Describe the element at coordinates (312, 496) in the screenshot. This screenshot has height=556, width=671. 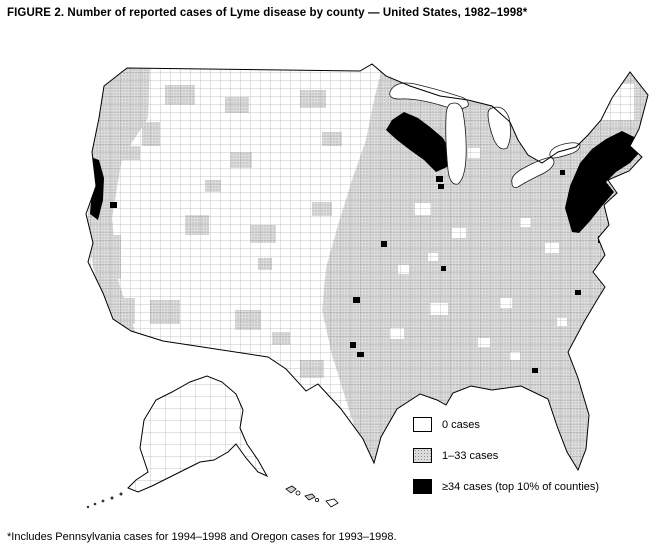
I see `hawaii-inset` at that location.